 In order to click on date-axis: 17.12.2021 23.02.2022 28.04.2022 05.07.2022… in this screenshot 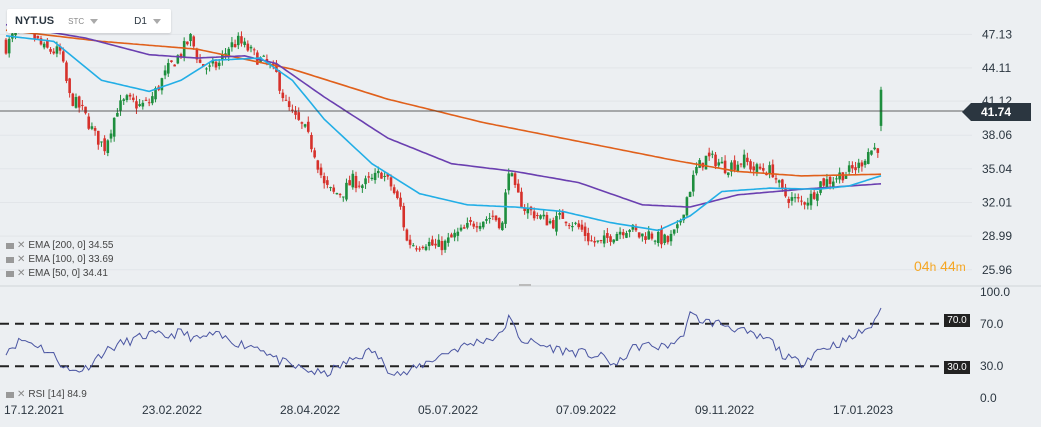, I will do `click(448, 410)`.